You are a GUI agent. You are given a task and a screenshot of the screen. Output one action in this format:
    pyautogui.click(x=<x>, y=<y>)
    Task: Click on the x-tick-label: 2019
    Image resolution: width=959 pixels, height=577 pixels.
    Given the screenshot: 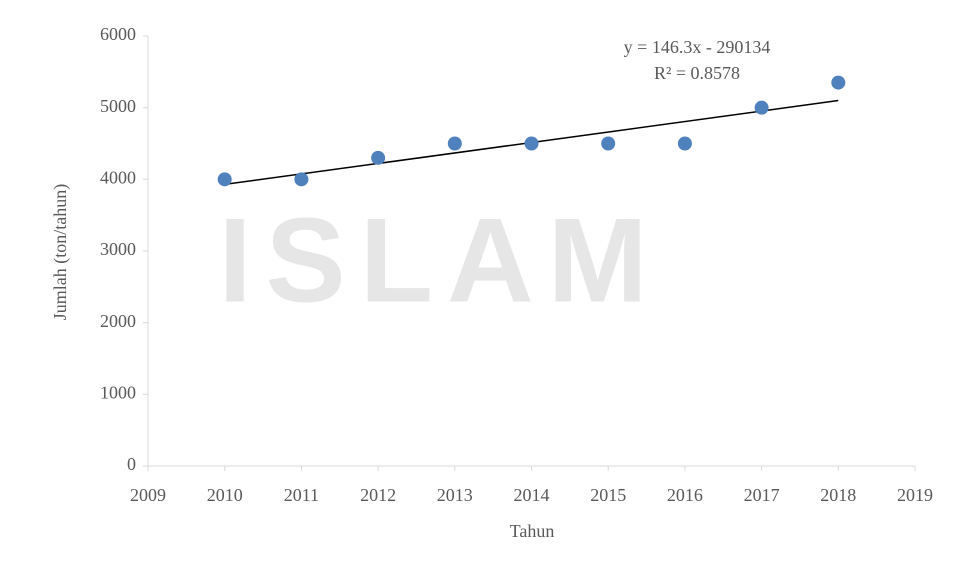 What is the action you would take?
    pyautogui.click(x=915, y=495)
    